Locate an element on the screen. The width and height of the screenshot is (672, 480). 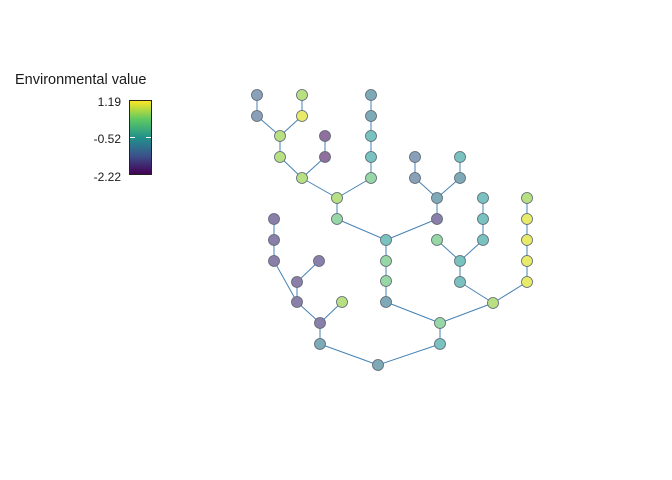
legend-max-label: 1.19 is located at coordinates (109, 102).